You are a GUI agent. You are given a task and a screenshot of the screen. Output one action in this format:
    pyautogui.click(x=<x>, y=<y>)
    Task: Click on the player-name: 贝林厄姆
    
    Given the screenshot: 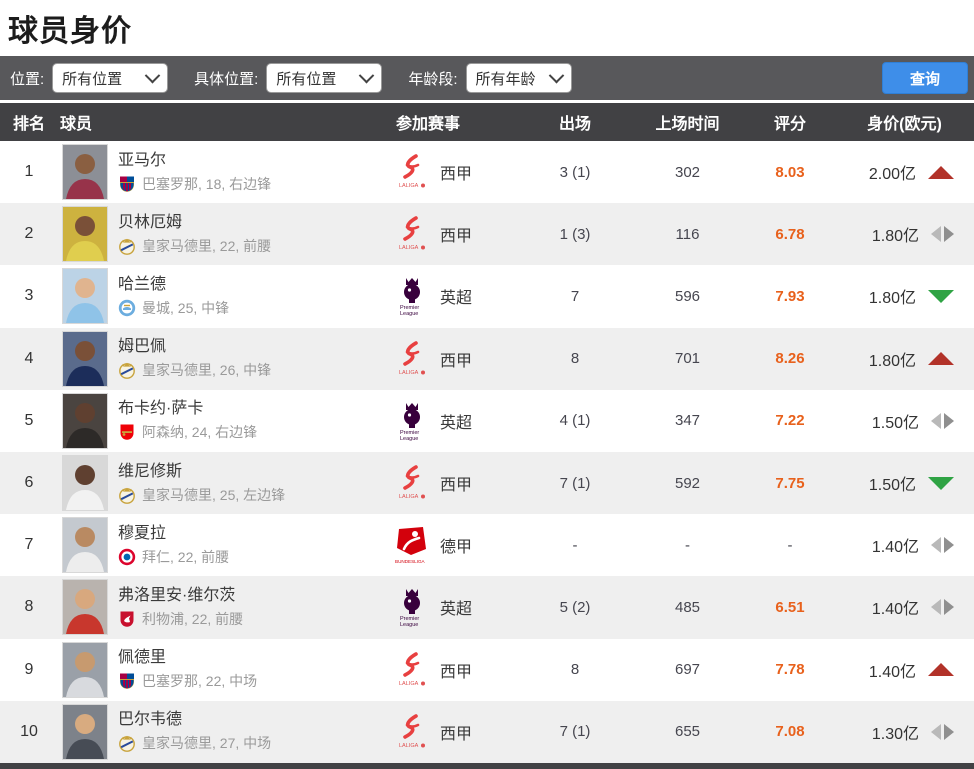 What is the action you would take?
    pyautogui.click(x=150, y=222)
    